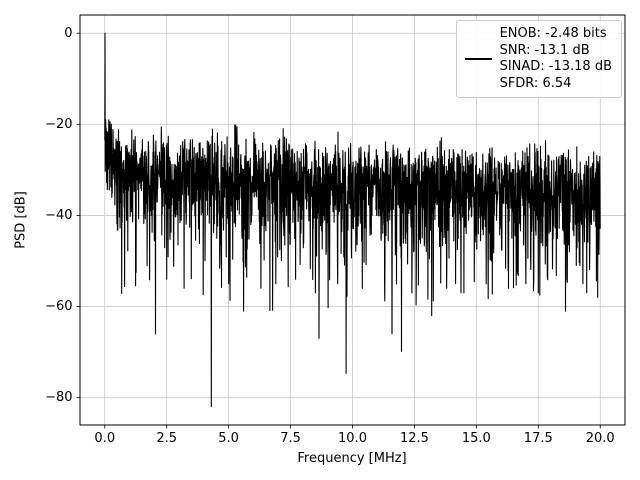  Describe the element at coordinates (21, 220) in the screenshot. I see `y-axis-label: PSD [dB]` at that location.